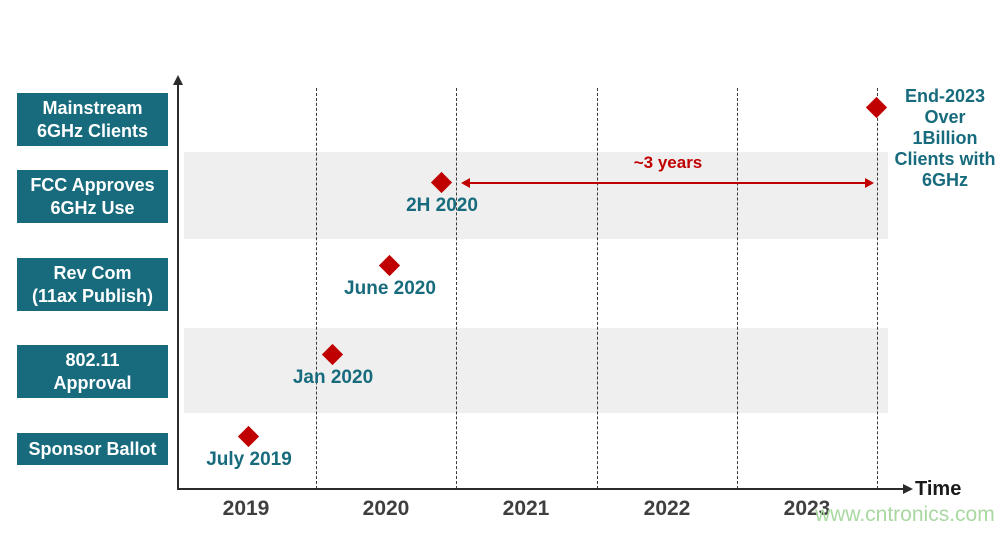 The height and width of the screenshot is (534, 1007). Describe the element at coordinates (905, 514) in the screenshot. I see `watermark: www.cntronics.com` at that location.